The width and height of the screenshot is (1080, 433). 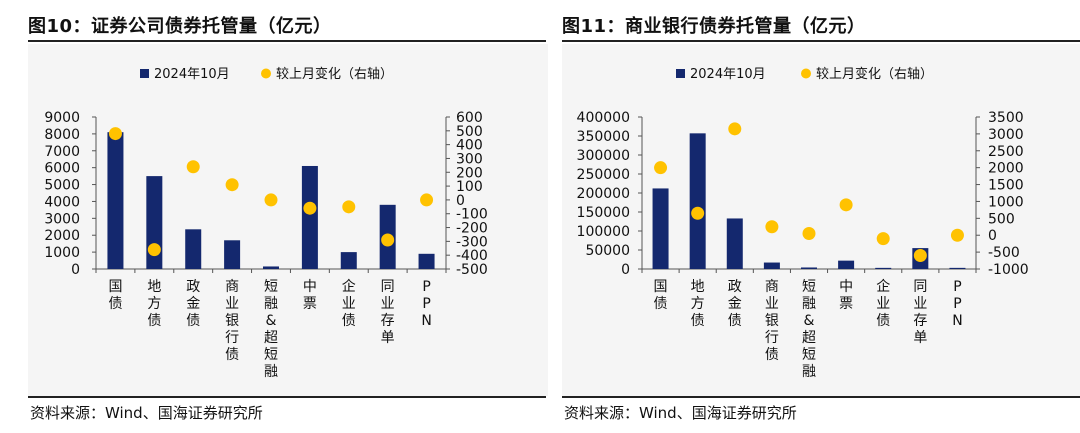 What do you see at coordinates (680, 413) in the screenshot?
I see `source-note: 资料来源：Wind、国海证券研究所` at bounding box center [680, 413].